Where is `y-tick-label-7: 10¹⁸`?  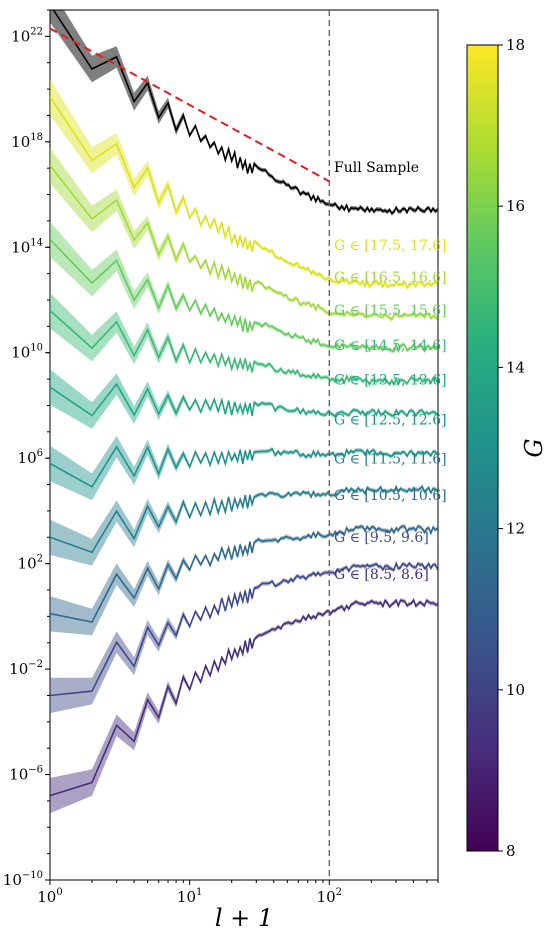 y-tick-label-7: 10¹⁸ is located at coordinates (27, 141).